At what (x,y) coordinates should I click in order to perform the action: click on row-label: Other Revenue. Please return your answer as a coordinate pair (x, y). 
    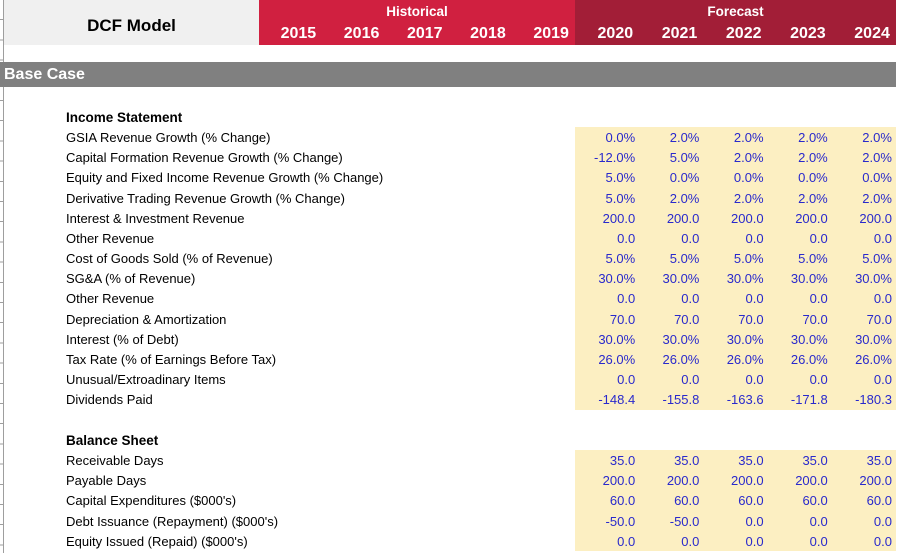
    Looking at the image, I should click on (110, 238).